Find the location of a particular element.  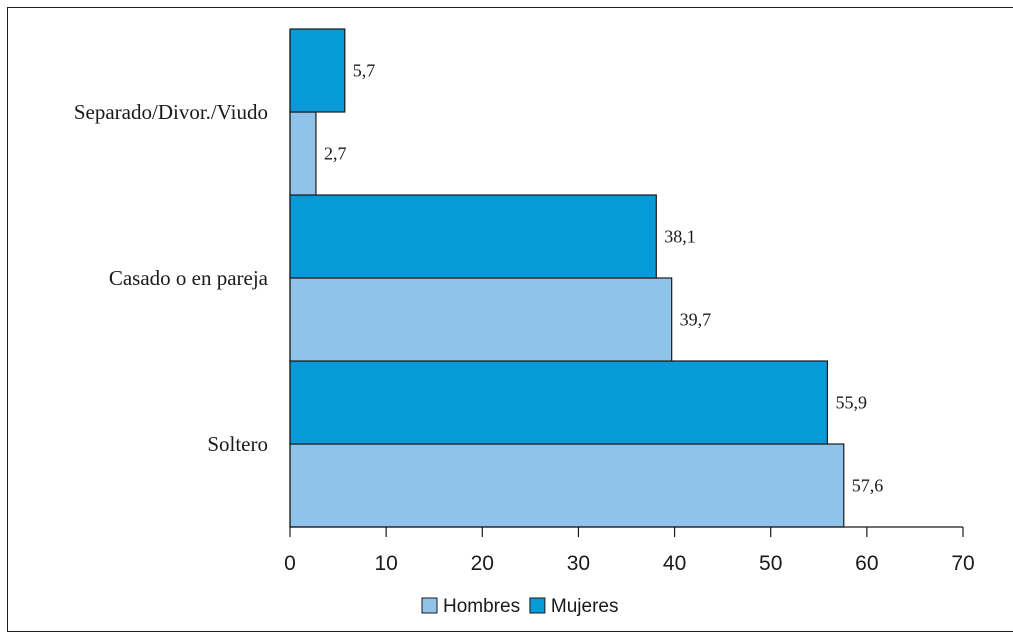

legend-swatch-mujeres is located at coordinates (537, 605).